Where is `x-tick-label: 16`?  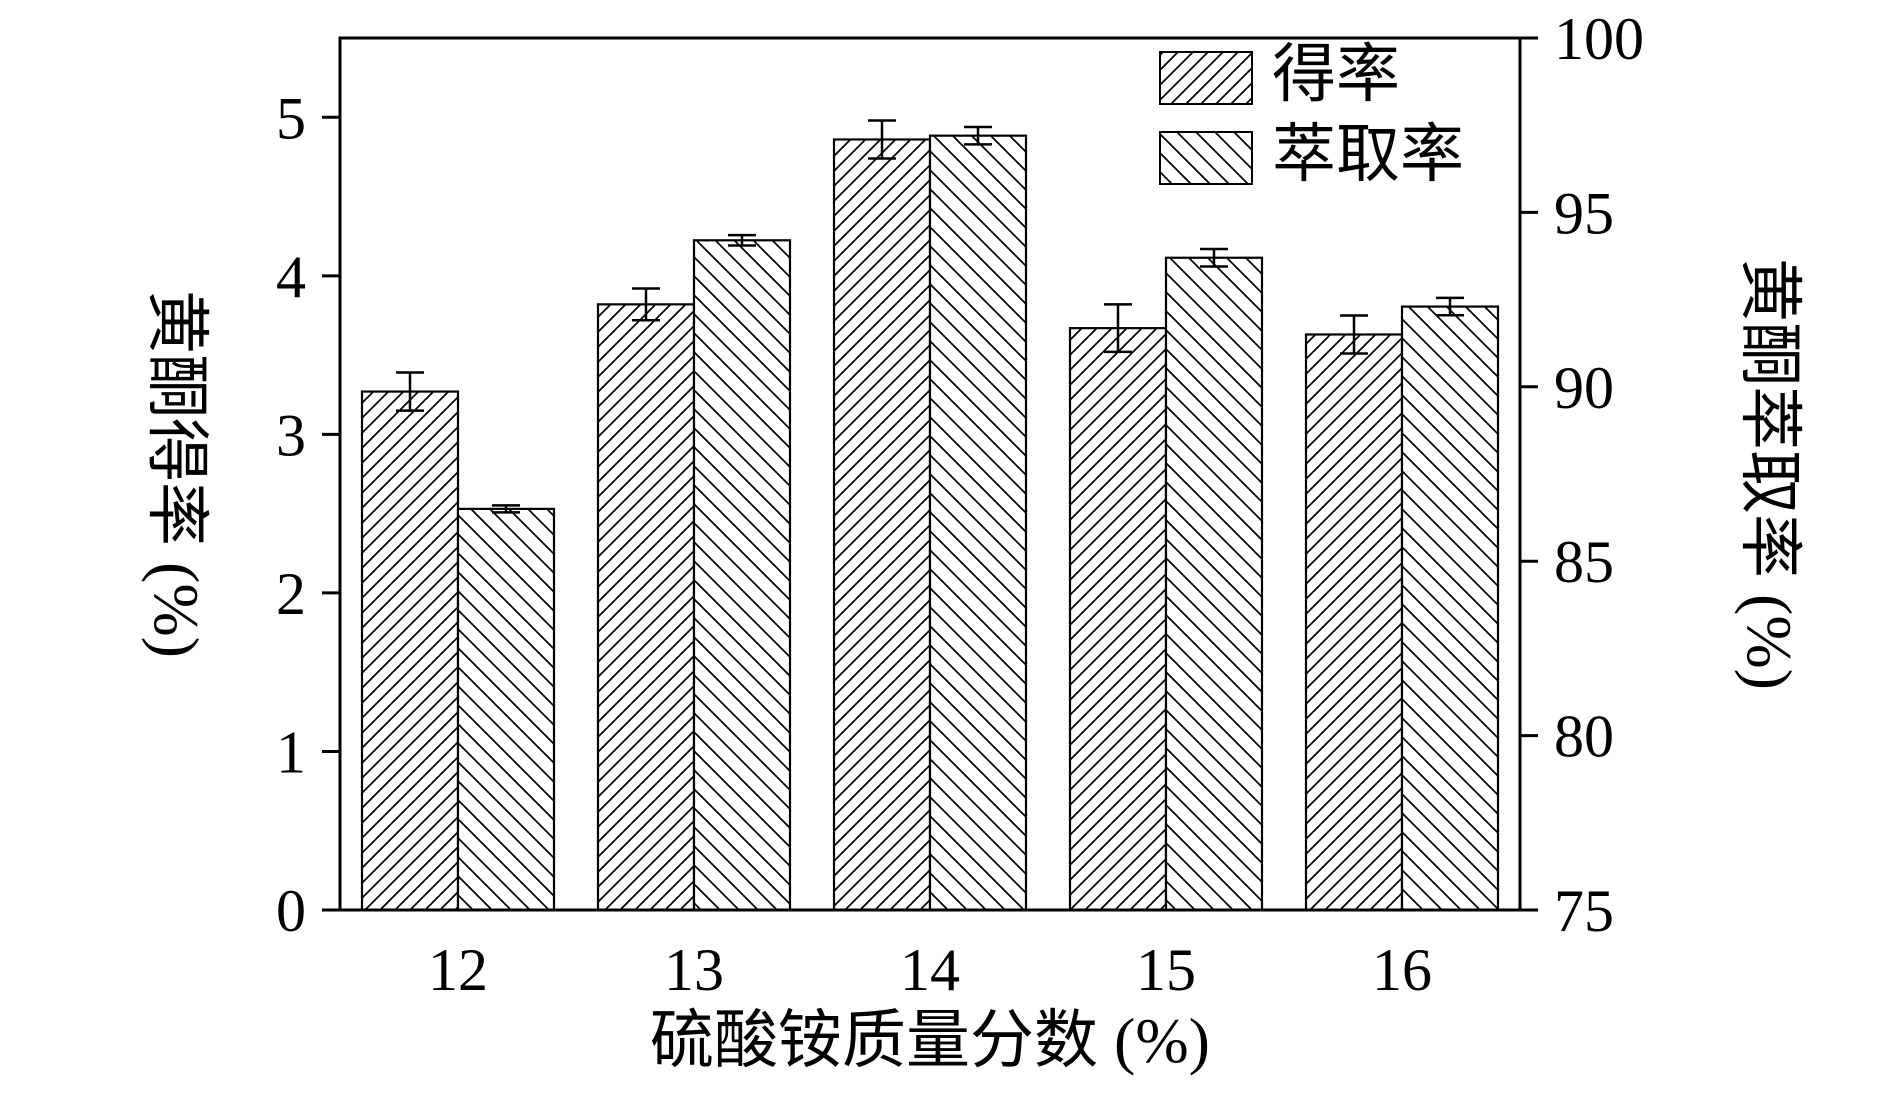 x-tick-label: 16 is located at coordinates (1402, 970).